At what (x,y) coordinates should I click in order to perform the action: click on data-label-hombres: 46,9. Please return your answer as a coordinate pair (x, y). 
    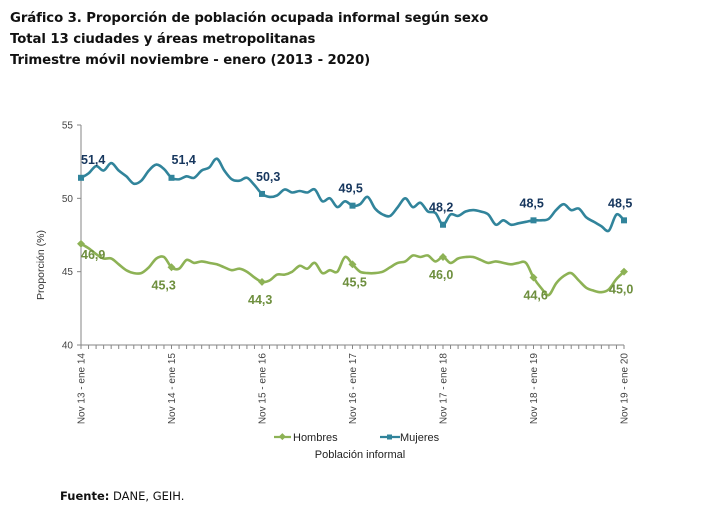
    Looking at the image, I should click on (93, 255).